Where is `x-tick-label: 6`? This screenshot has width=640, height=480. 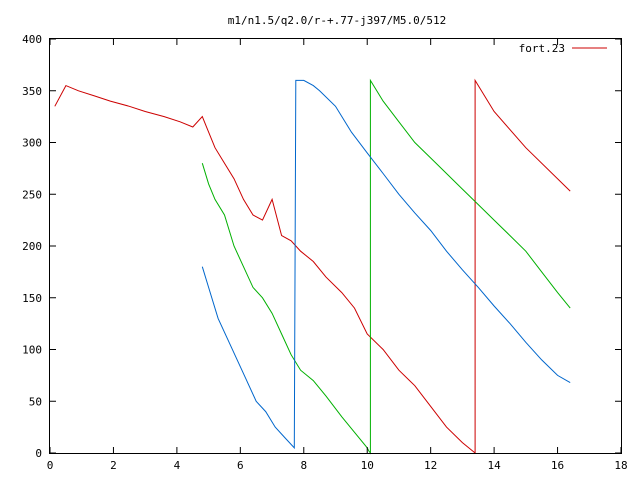
x-tick-label: 6 is located at coordinates (240, 465).